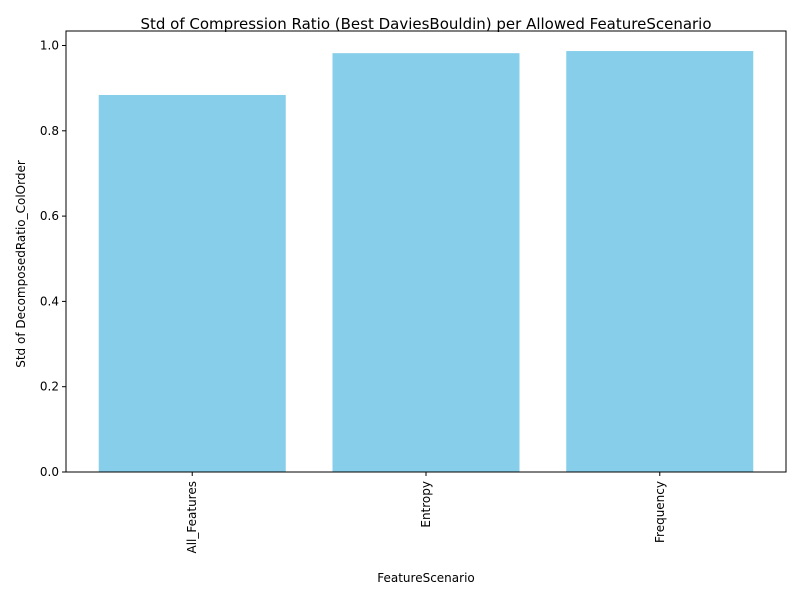 The width and height of the screenshot is (800, 604). Describe the element at coordinates (660, 512) in the screenshot. I see `x-tick-label: Frequency` at that location.